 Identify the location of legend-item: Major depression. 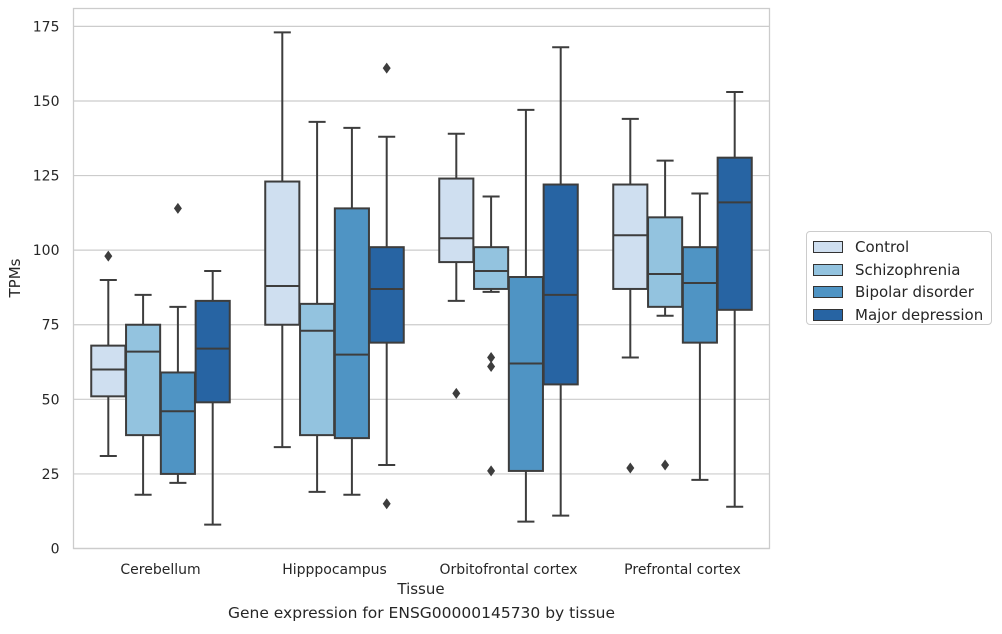
(902, 315).